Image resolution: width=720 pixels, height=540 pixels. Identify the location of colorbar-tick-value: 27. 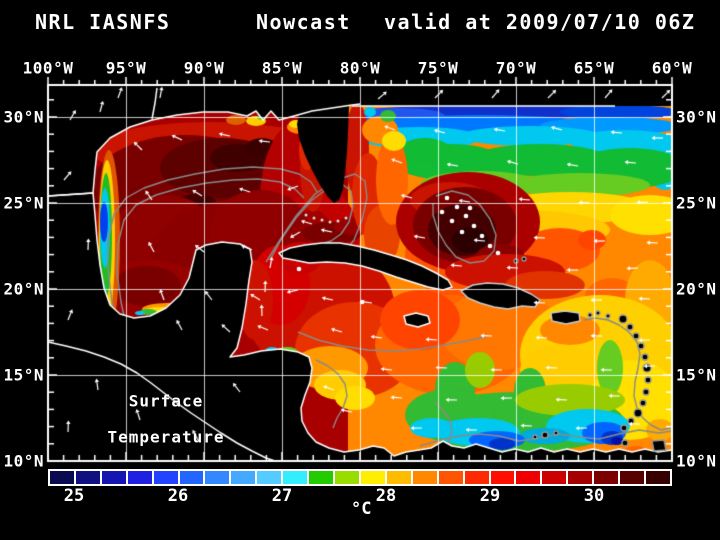
(282, 496).